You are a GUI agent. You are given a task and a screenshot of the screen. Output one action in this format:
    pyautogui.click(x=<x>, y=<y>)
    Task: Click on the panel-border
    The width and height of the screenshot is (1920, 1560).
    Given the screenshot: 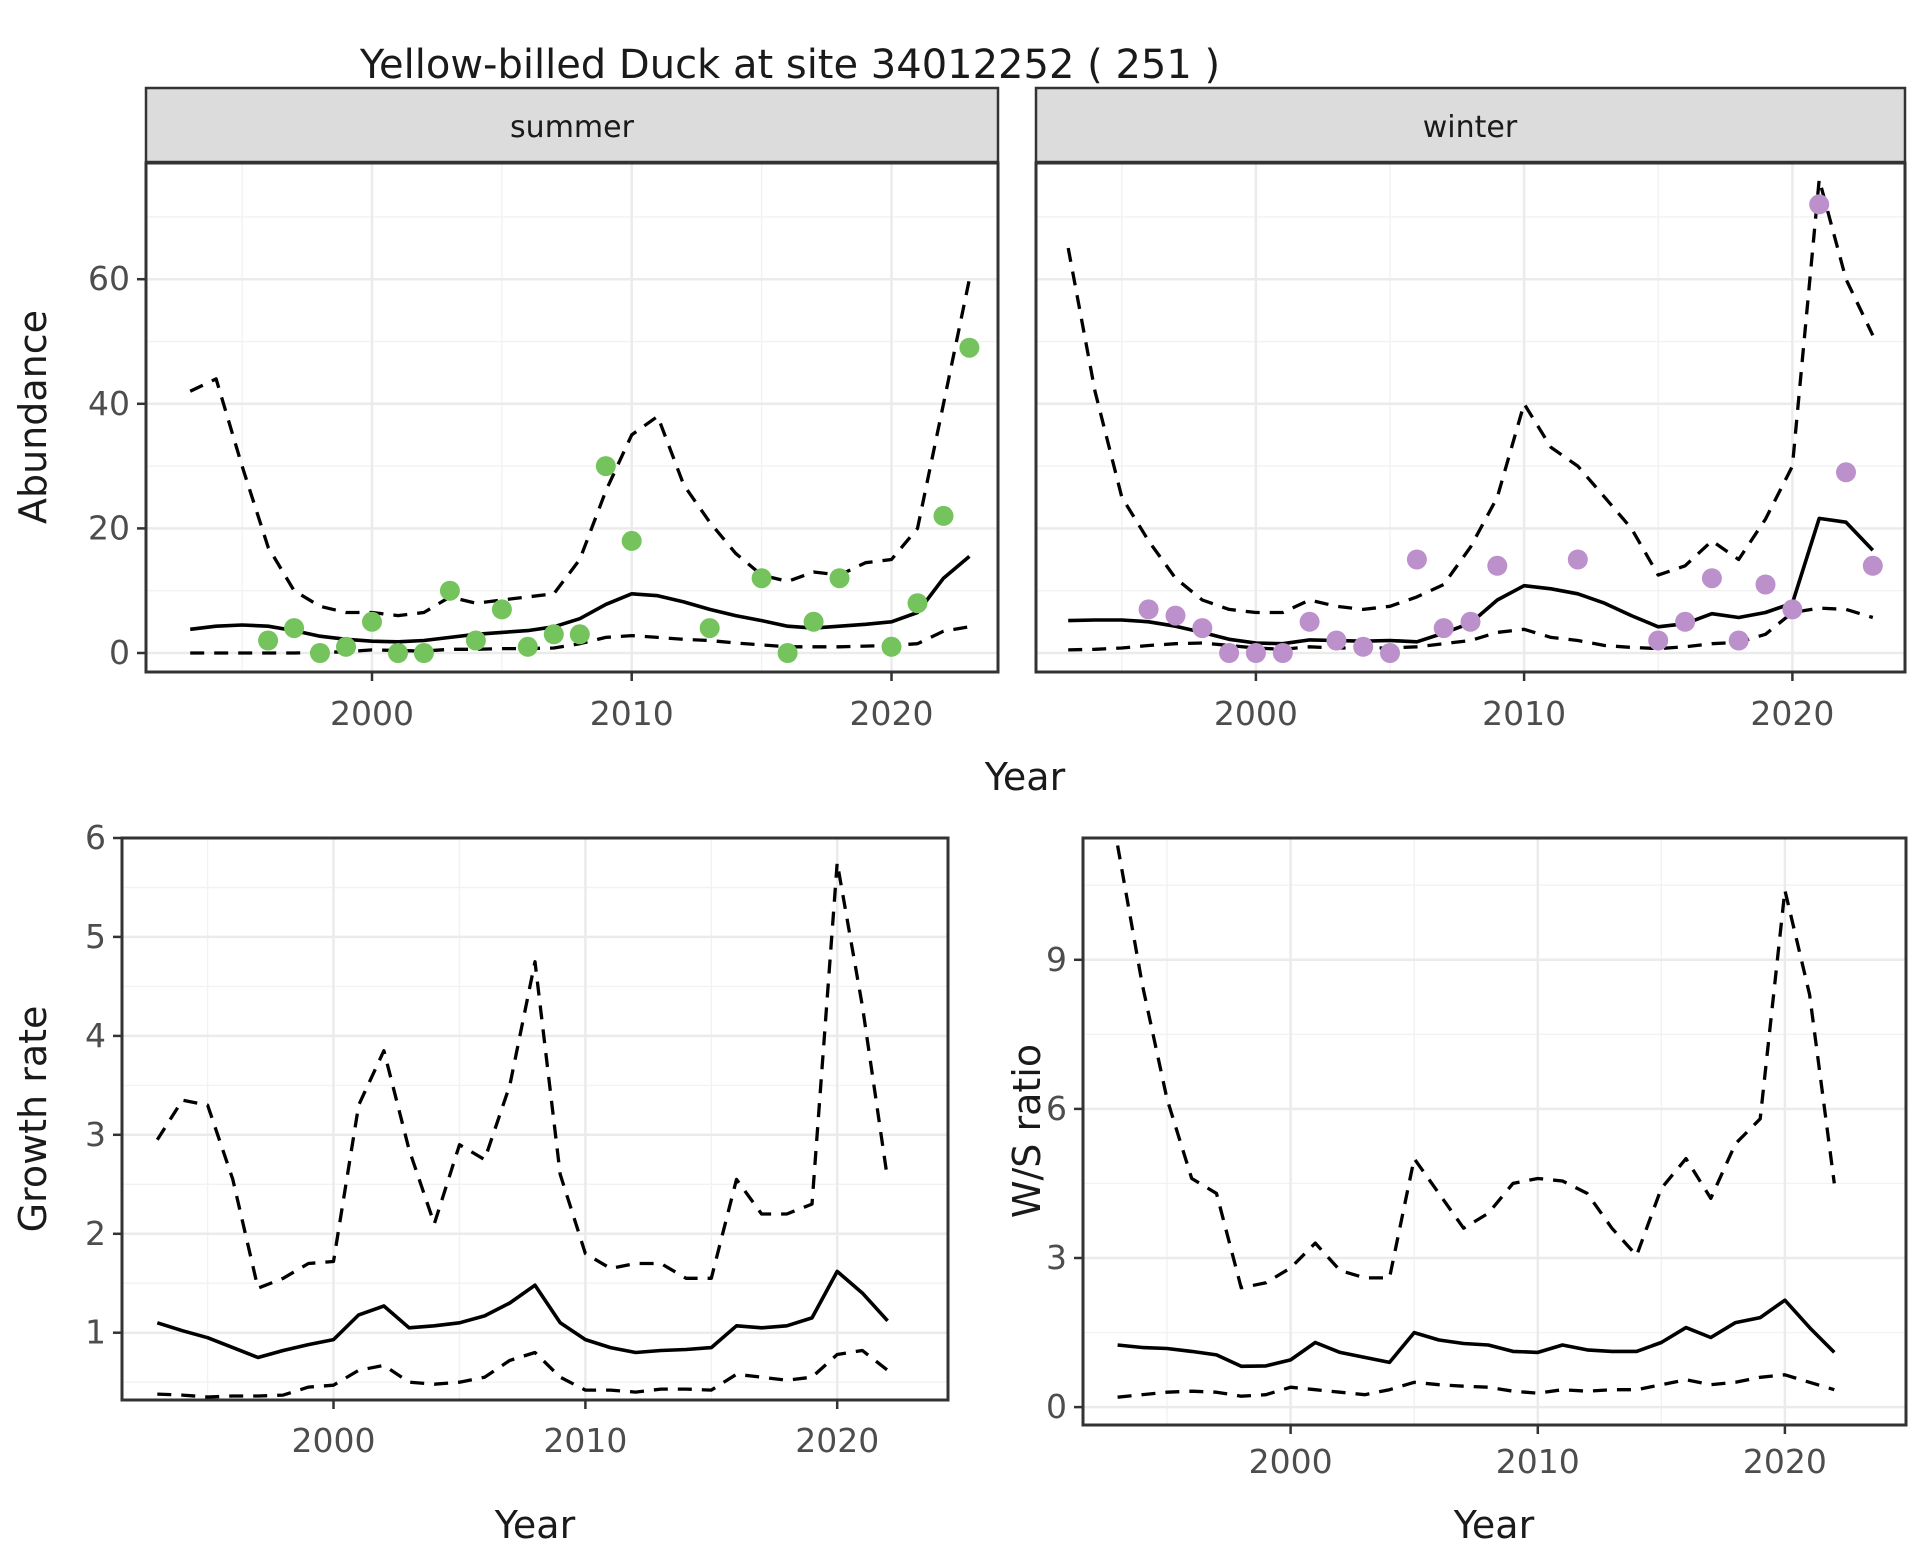 What is the action you would take?
    pyautogui.click(x=572, y=417)
    